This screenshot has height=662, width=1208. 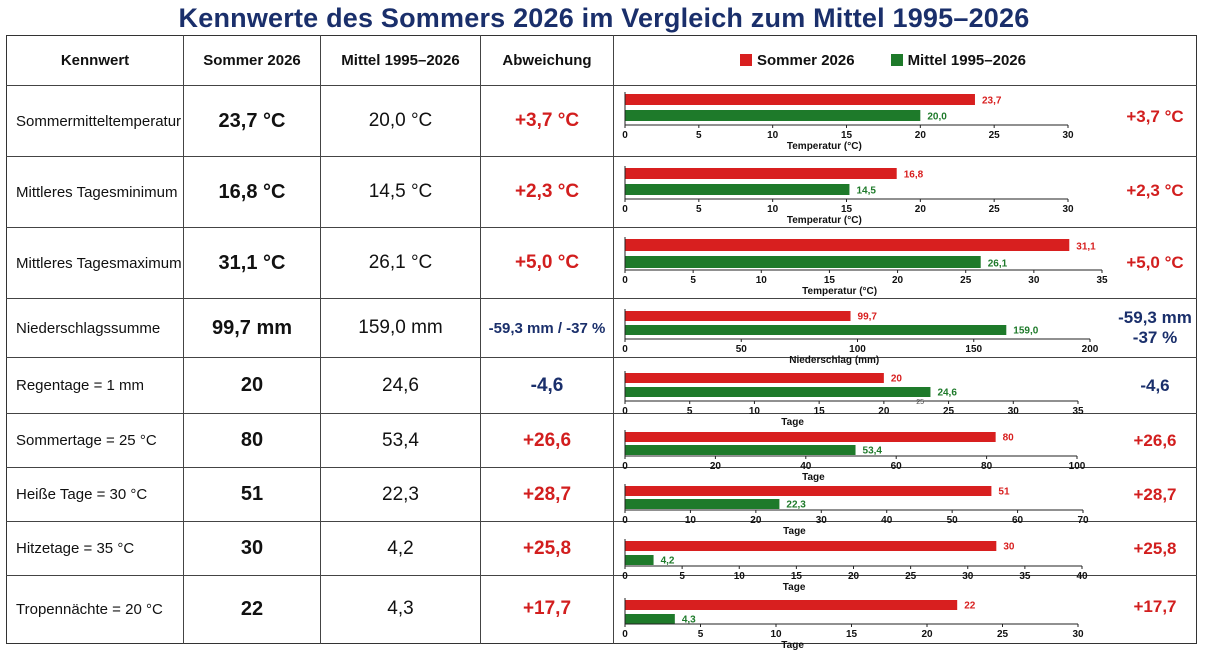 I want to click on row-abweichung: +3,7 °C, so click(x=547, y=120).